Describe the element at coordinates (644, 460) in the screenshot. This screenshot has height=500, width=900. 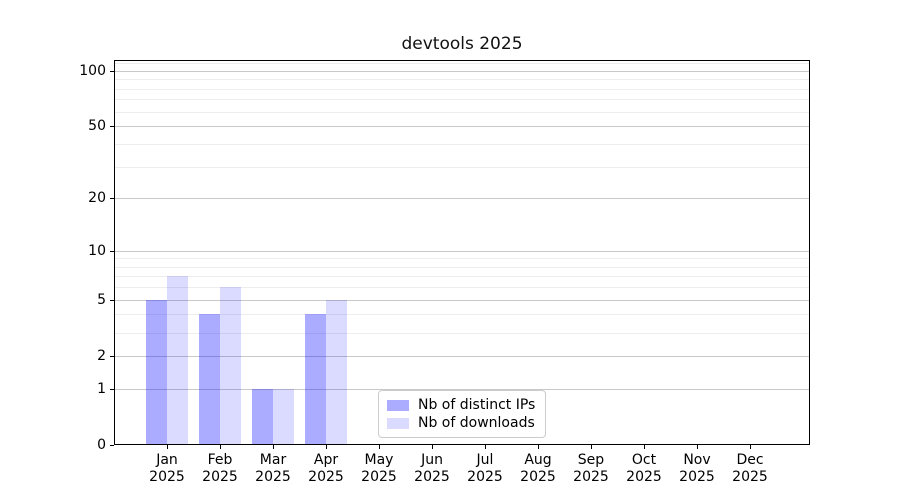
I see `x-tick-month: Oct` at that location.